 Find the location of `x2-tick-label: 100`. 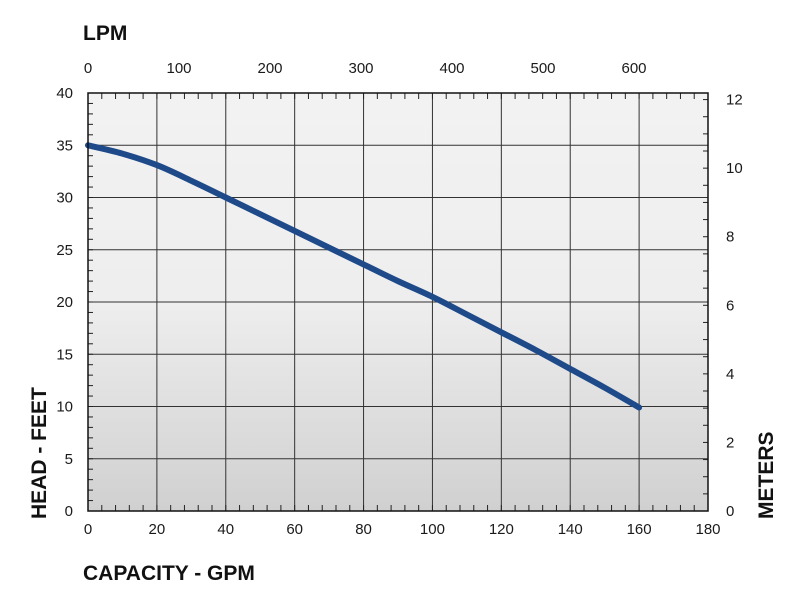

x2-tick-label: 100 is located at coordinates (178, 68).